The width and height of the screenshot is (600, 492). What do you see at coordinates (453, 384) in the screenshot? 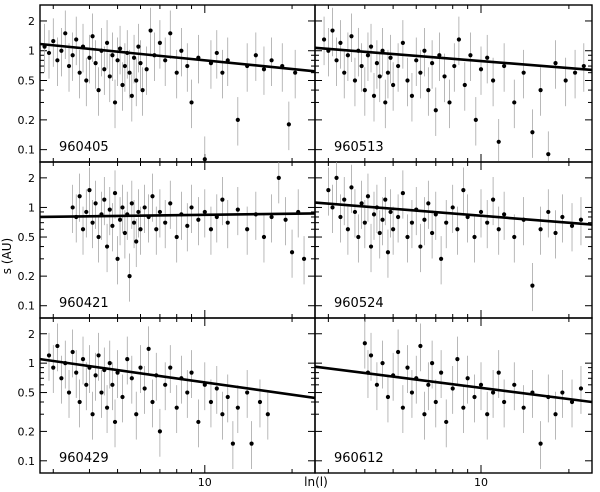
I see `fit-line` at bounding box center [453, 384].